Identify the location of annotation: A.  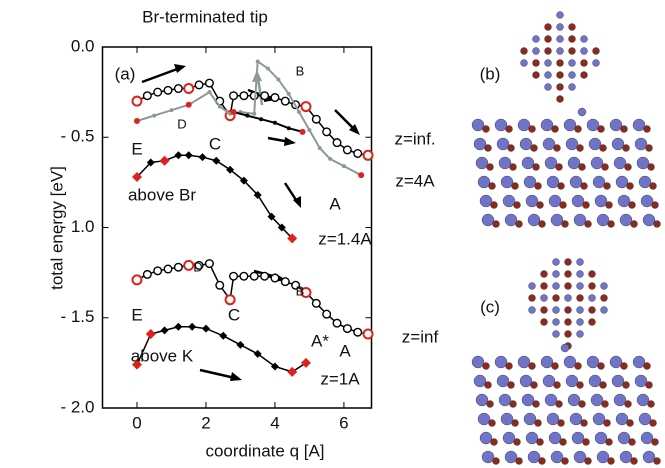
(345, 350).